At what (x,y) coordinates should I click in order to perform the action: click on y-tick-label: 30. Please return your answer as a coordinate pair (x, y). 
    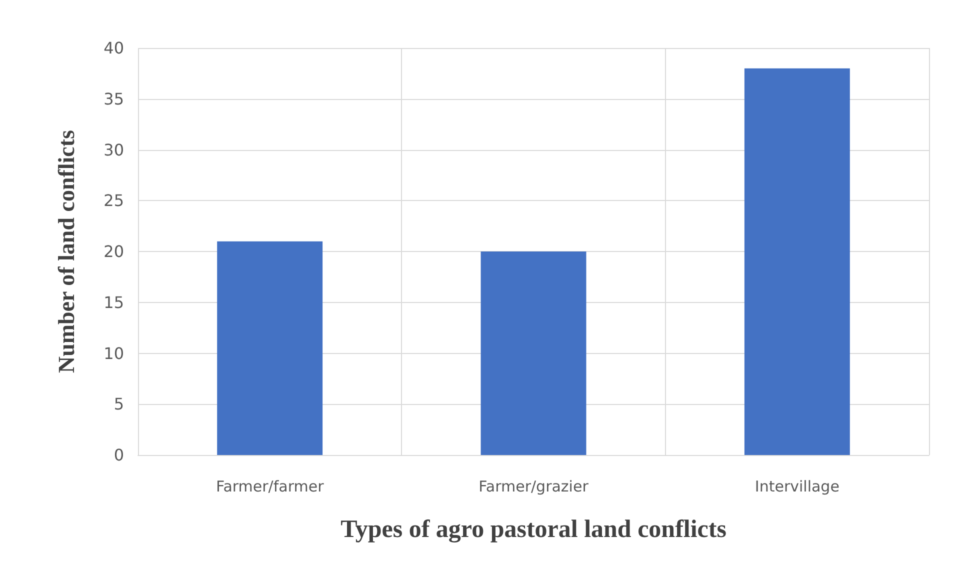
    Looking at the image, I should click on (114, 150).